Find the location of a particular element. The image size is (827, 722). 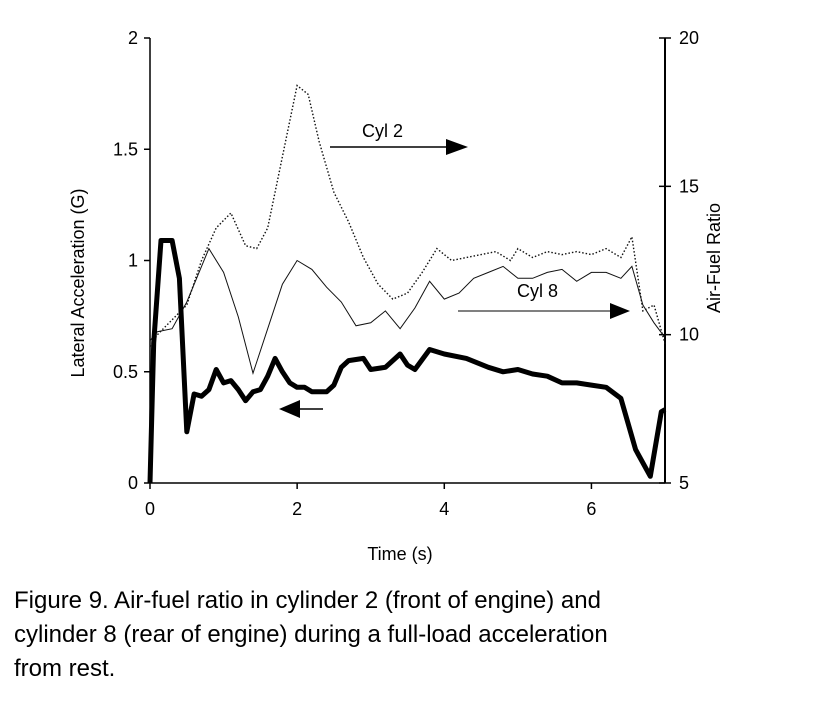

annotation-cyl8-label: Cyl 8 is located at coordinates (537, 291).